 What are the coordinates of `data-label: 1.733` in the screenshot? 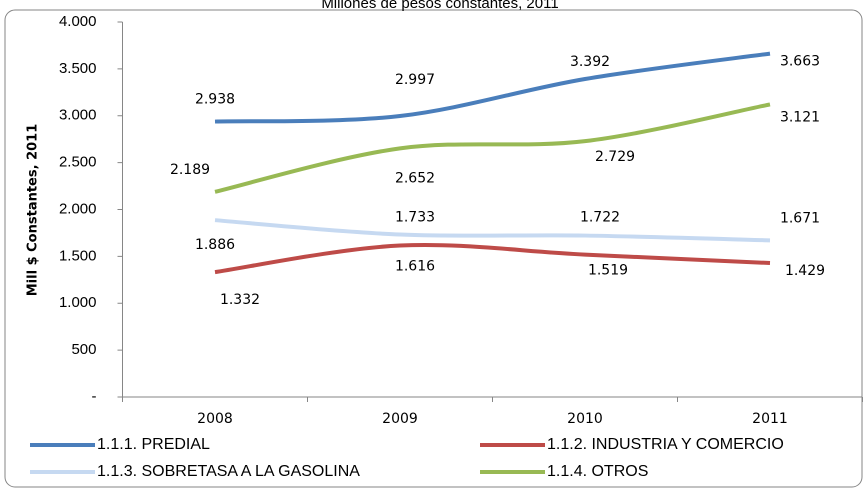 It's located at (415, 218).